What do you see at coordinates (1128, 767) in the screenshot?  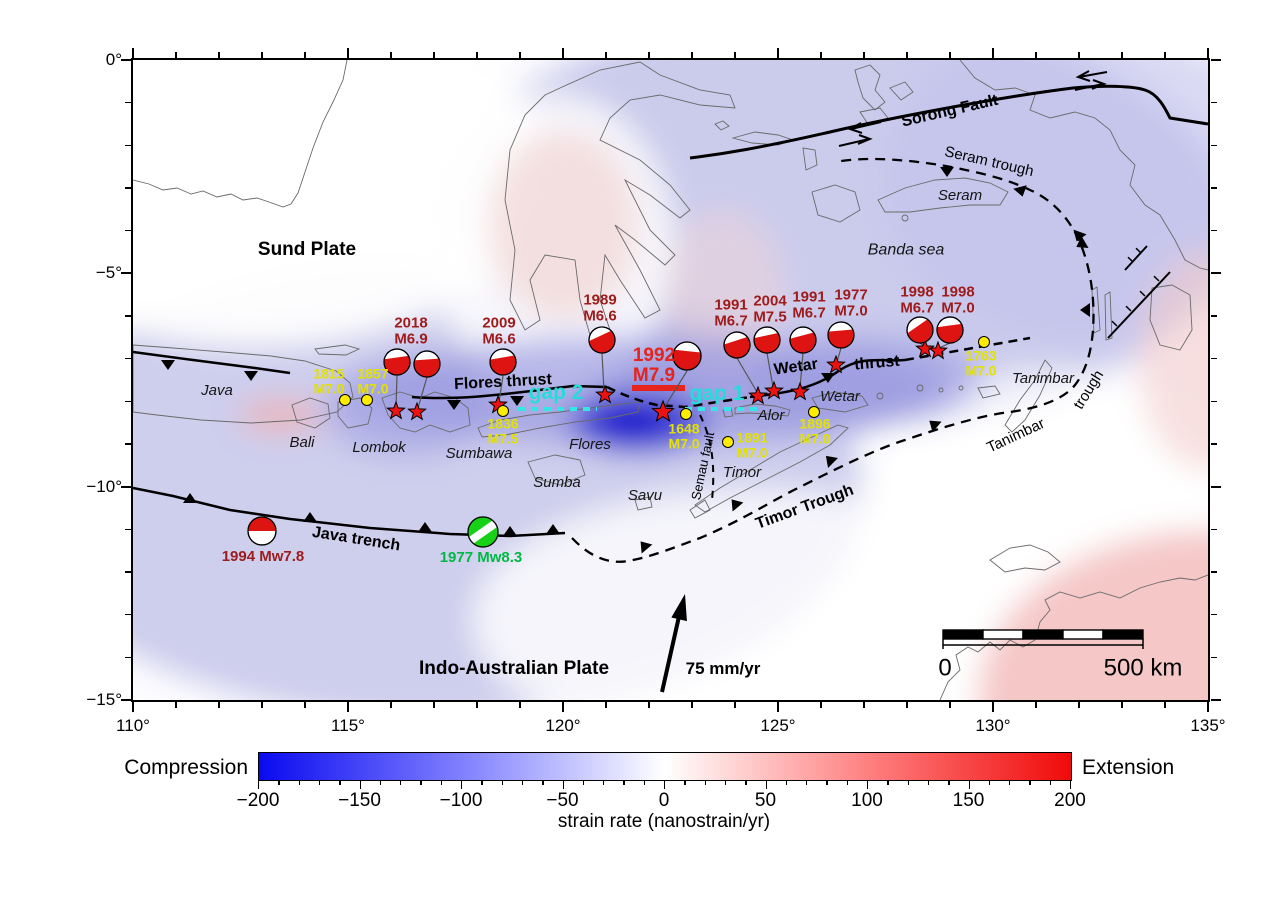 I see `colorbar-right-label: Extension` at bounding box center [1128, 767].